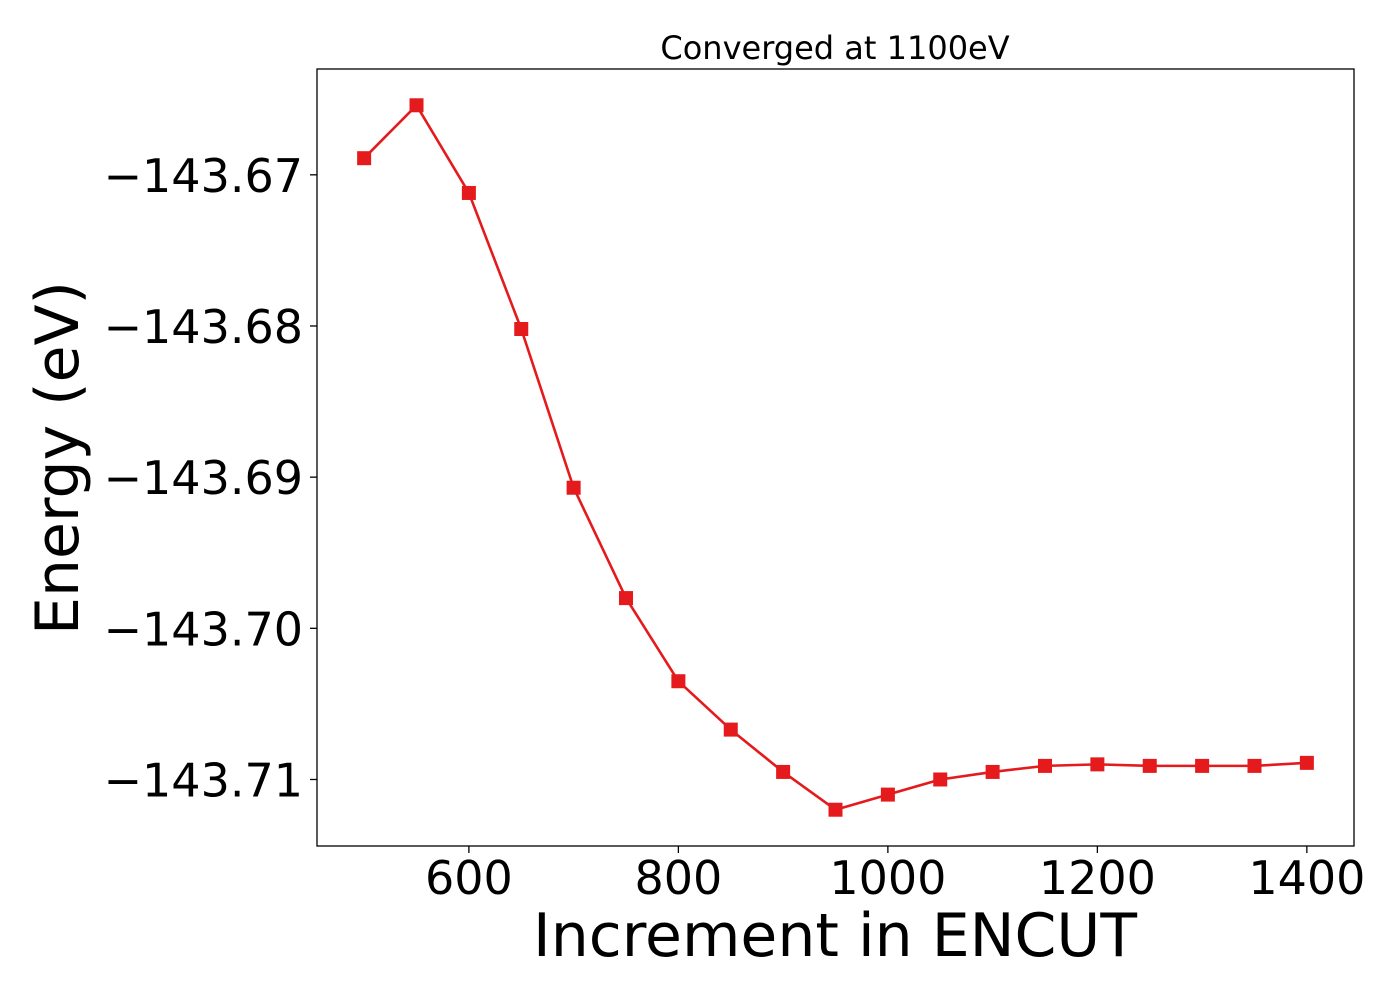  Describe the element at coordinates (204, 176) in the screenshot. I see `y-tick-label: −143.67` at that location.